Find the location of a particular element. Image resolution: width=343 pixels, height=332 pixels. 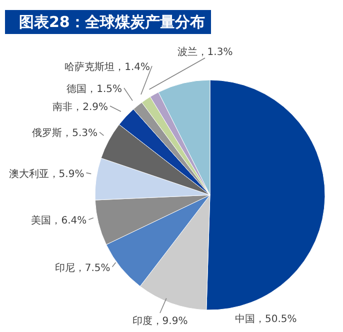

slice-label: 南非 is located at coordinates (62, 107).